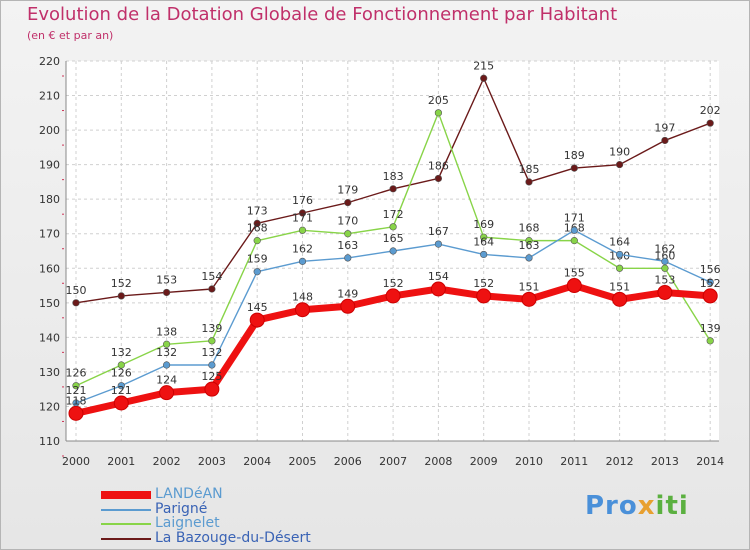 This screenshot has width=750, height=550. What do you see at coordinates (257, 241) in the screenshot?
I see `point-laignelet-2004` at bounding box center [257, 241].